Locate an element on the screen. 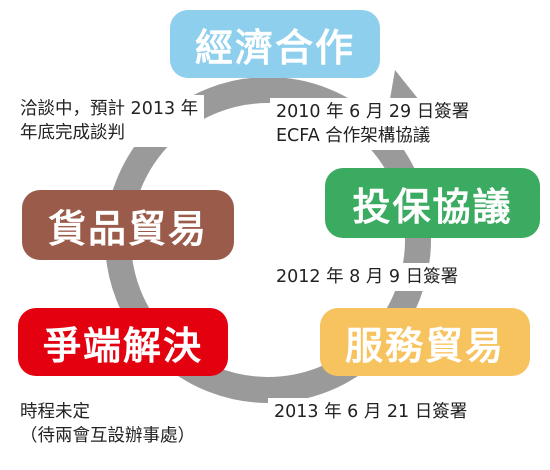 The height and width of the screenshot is (470, 550). investment-note-date: 2012 年 8 月 9 日簽署 is located at coordinates (367, 277).